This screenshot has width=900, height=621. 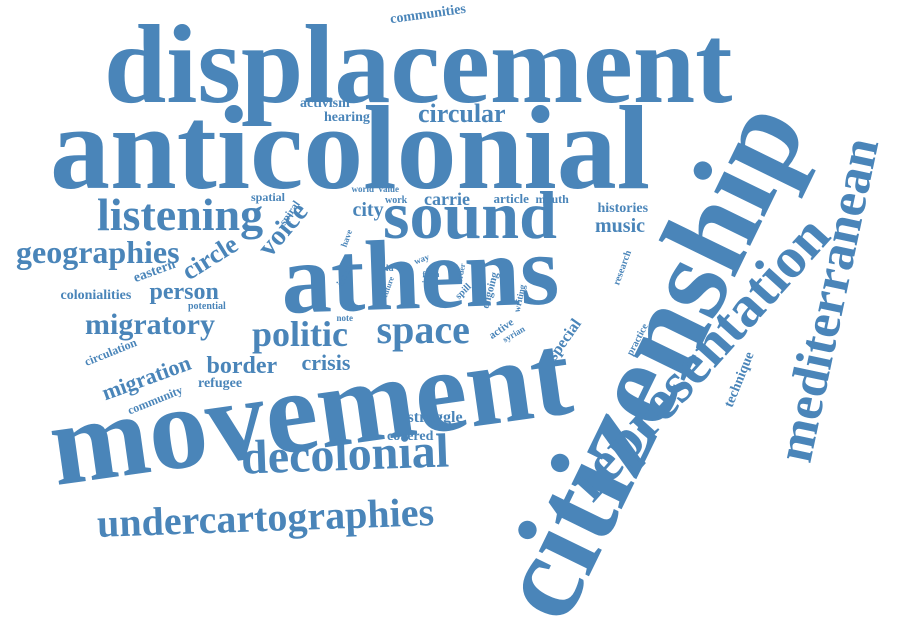 I want to click on cloud-word-refugee: refugee, so click(x=220, y=383).